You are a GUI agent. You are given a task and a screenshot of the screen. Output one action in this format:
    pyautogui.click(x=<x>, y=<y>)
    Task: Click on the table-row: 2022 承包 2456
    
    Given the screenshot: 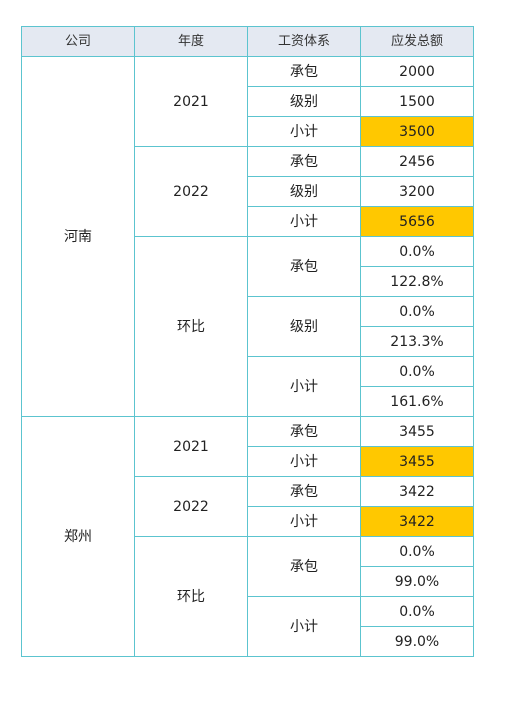 What is the action you would take?
    pyautogui.click(x=248, y=191)
    